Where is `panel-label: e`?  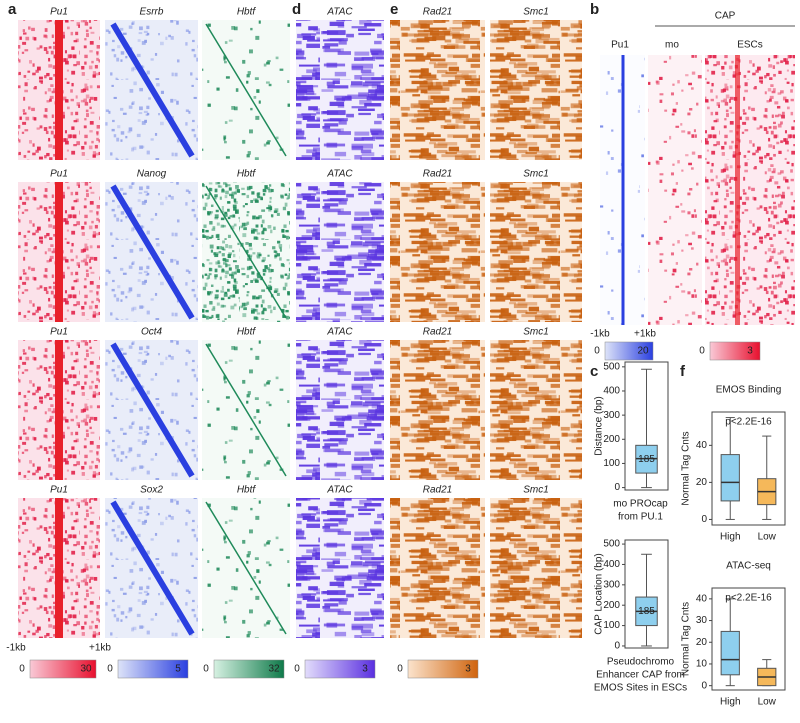
panel-label: e is located at coordinates (394, 9).